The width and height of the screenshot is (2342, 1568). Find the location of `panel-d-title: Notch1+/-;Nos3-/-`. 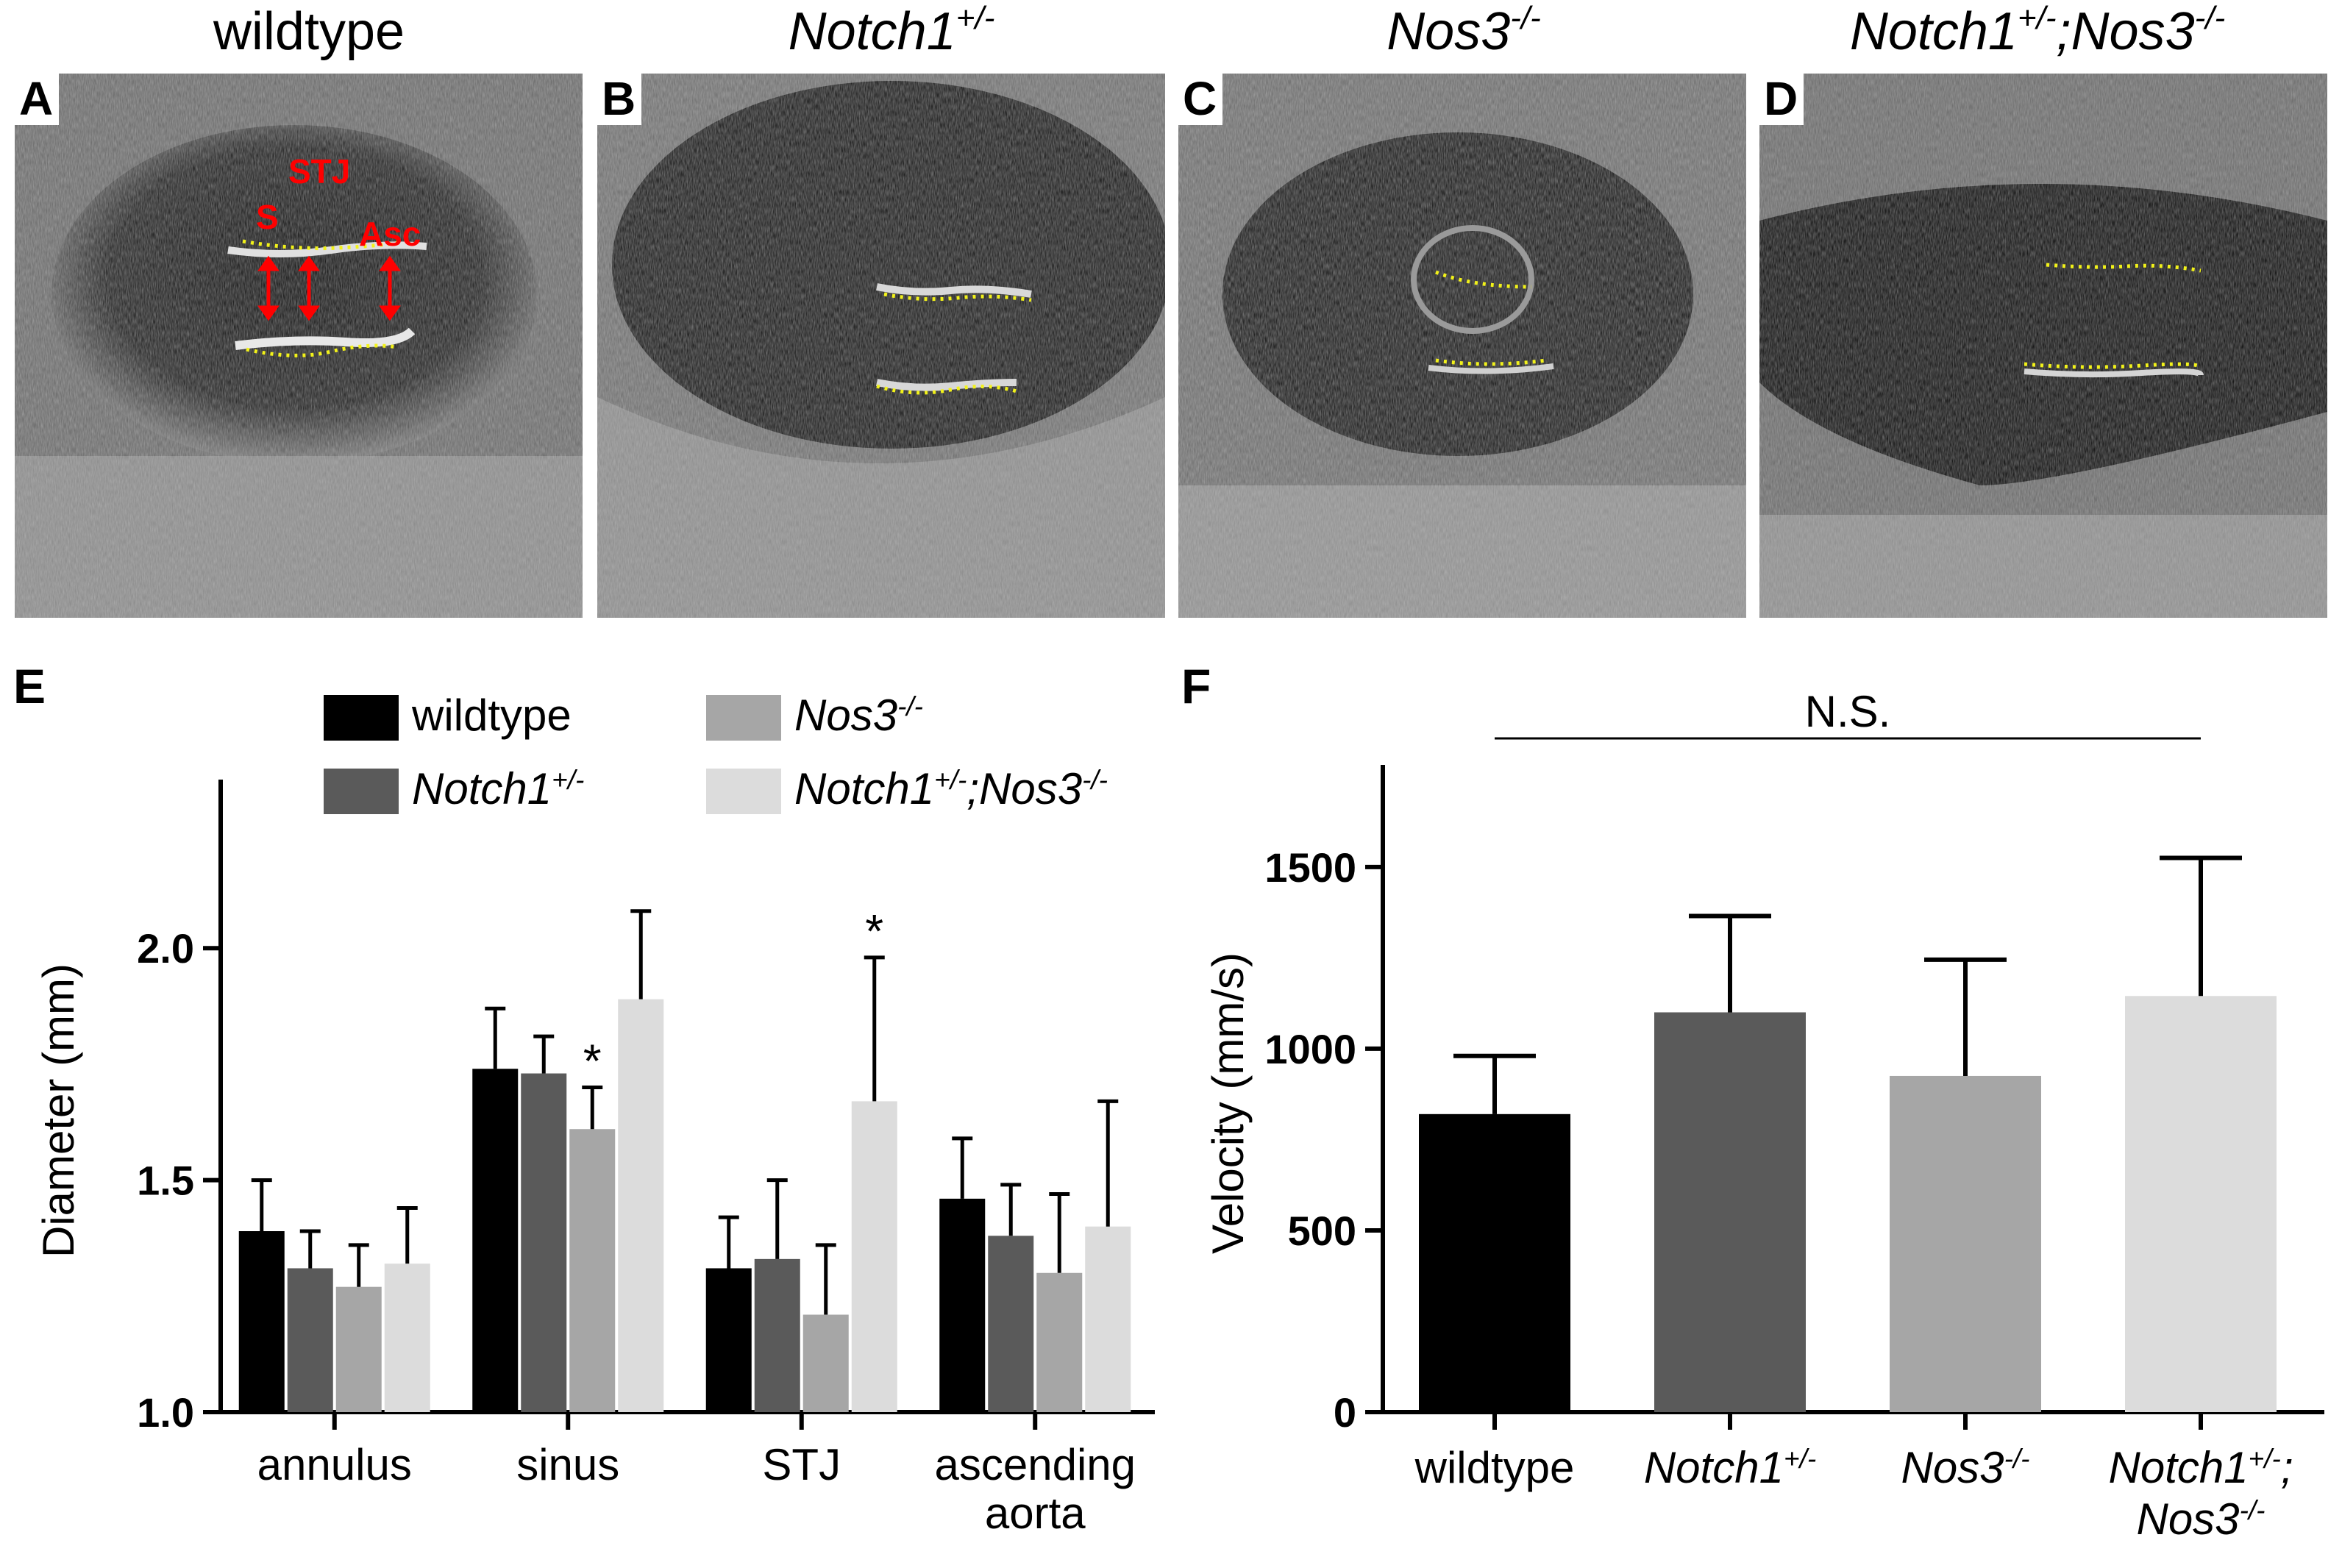

panel-d-title: Notch1+/-;Nos3-/- is located at coordinates (2037, 31).